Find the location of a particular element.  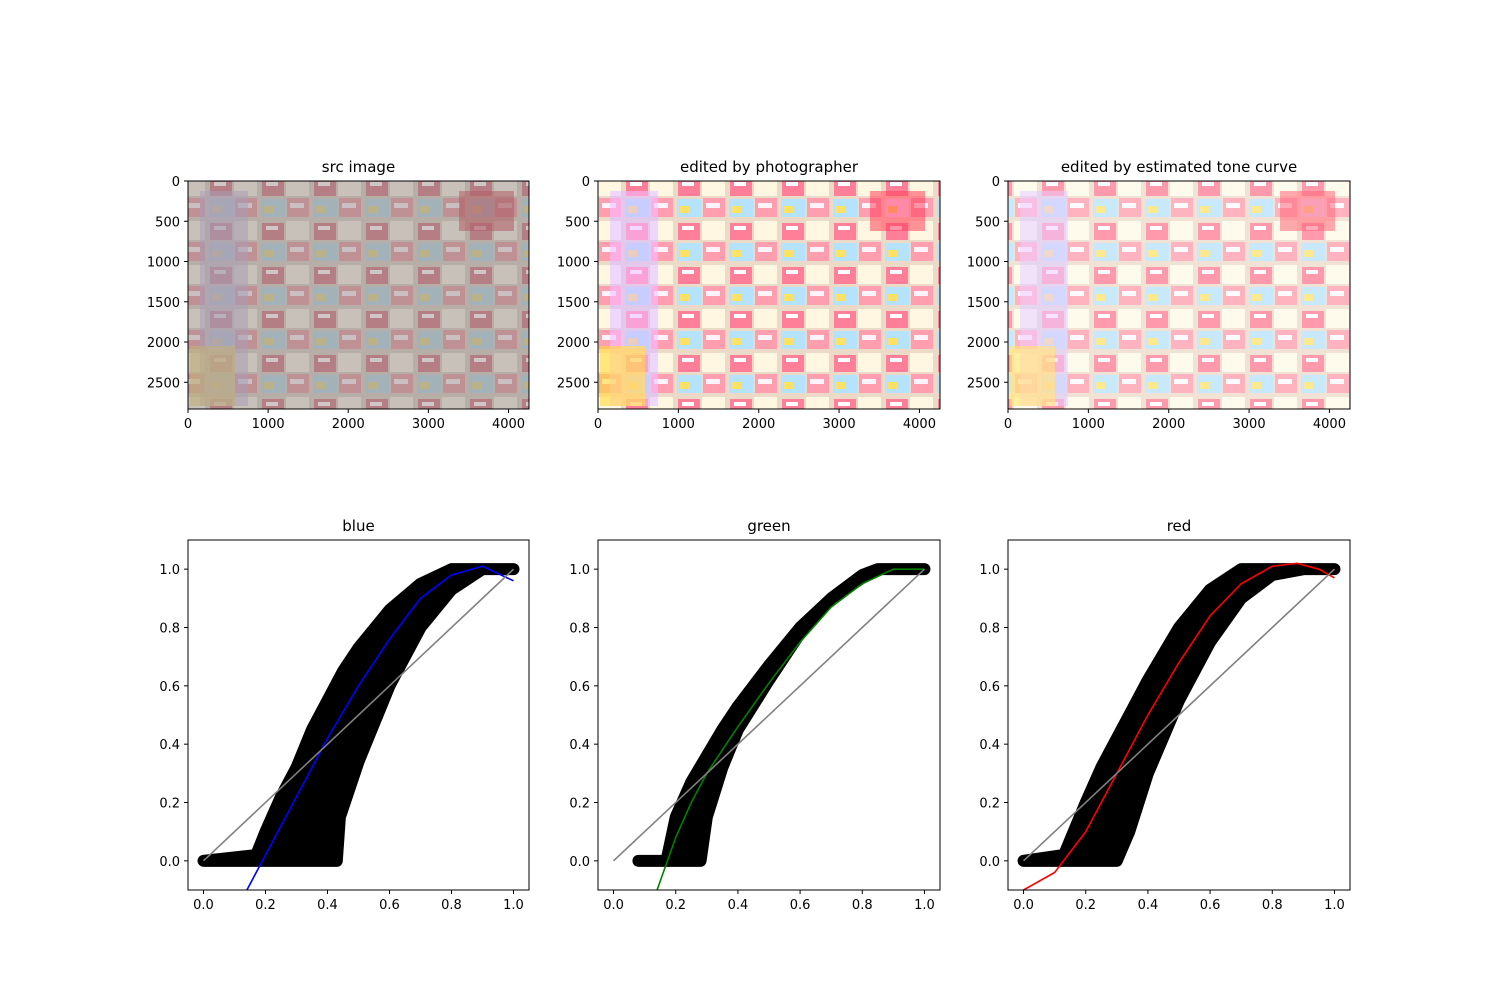

subplot-blue: blue 0.0 0.2 0.4 0.6 0.8 1.0 0.0 0.2 0.4 0.6 0.8 1.0 is located at coordinates (344, 715).